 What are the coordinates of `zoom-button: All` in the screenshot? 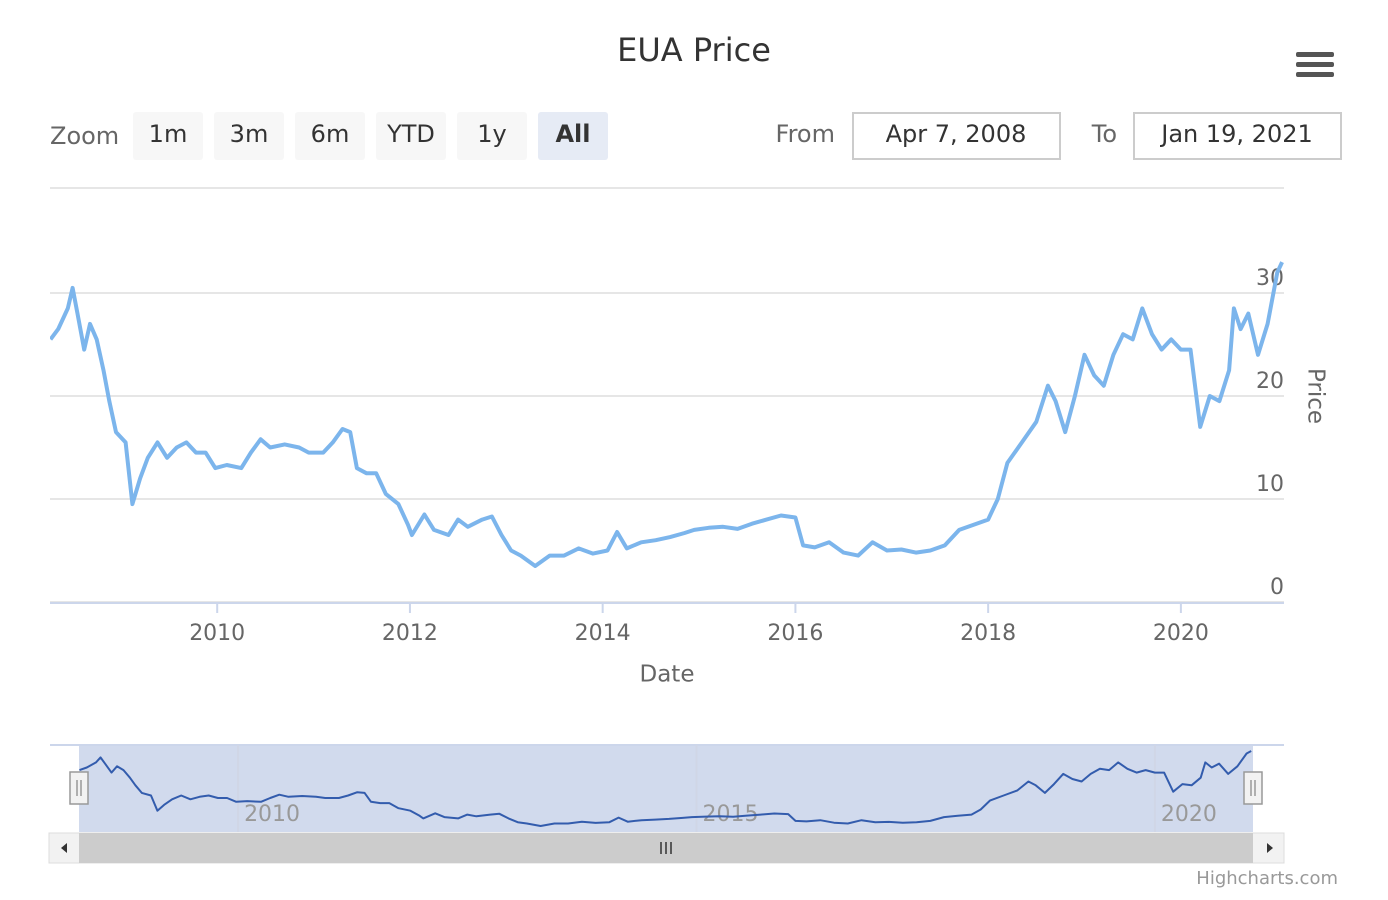 It's located at (573, 136).